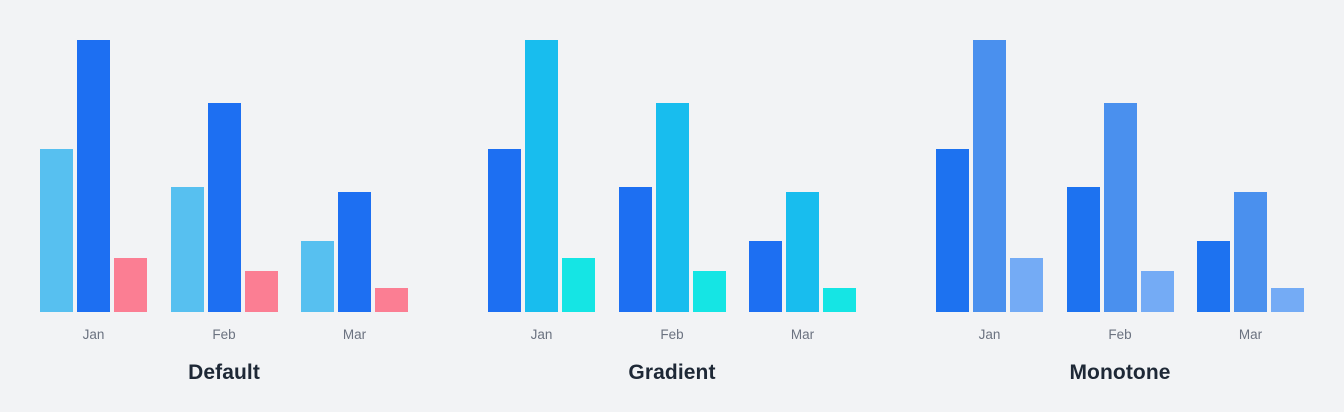 Image resolution: width=1344 pixels, height=412 pixels. Describe the element at coordinates (224, 372) in the screenshot. I see `chart-title: Default` at that location.